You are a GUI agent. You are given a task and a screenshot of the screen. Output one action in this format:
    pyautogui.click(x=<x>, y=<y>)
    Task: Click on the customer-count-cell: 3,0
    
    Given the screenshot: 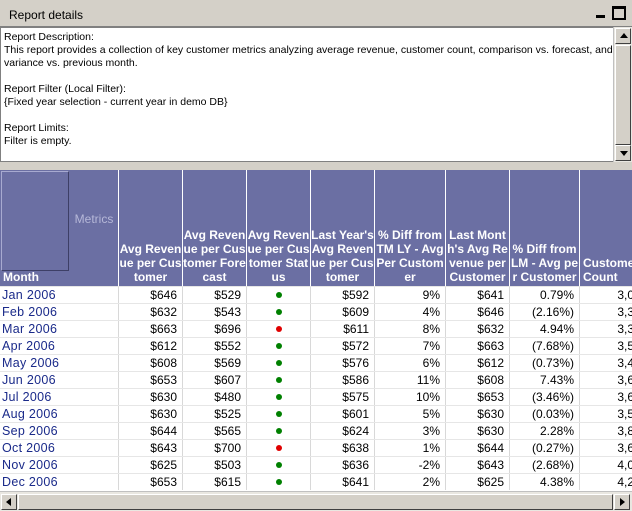 What is the action you would take?
    pyautogui.click(x=606, y=295)
    